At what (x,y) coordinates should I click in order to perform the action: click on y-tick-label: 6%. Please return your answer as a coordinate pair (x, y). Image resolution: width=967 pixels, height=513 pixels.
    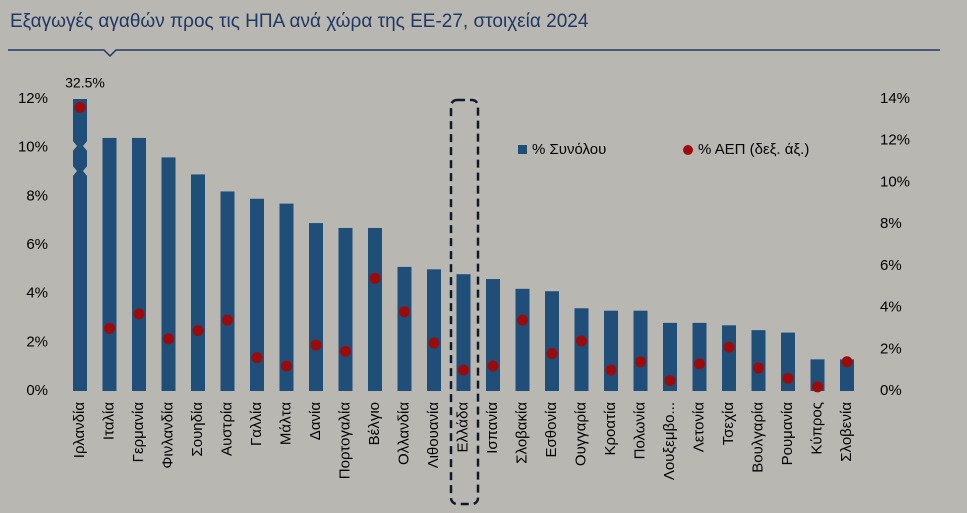
    Looking at the image, I should click on (37, 244).